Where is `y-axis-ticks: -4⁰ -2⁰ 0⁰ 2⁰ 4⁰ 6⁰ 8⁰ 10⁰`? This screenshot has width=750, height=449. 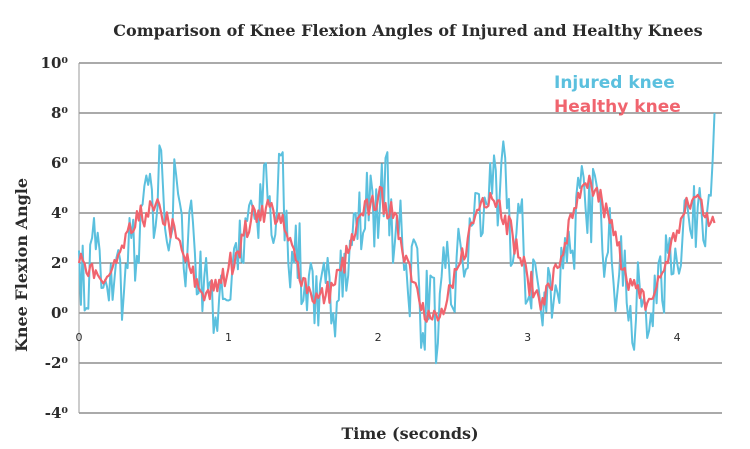
y-axis-ticks: -4⁰ -2⁰ 0⁰ 2⁰ 4⁰ 6⁰ 8⁰ 10⁰ is located at coordinates (55, 238).